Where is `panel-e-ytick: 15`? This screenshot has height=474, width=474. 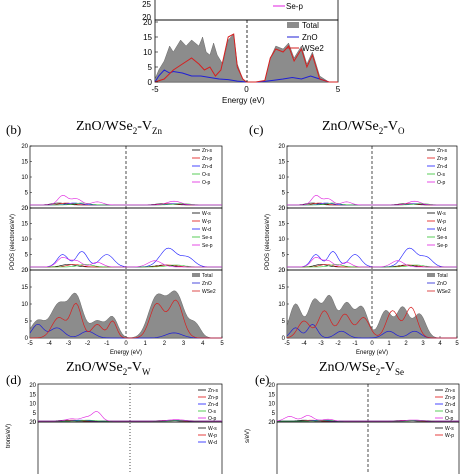 panel-e-ytick: 15 is located at coordinates (271, 395).